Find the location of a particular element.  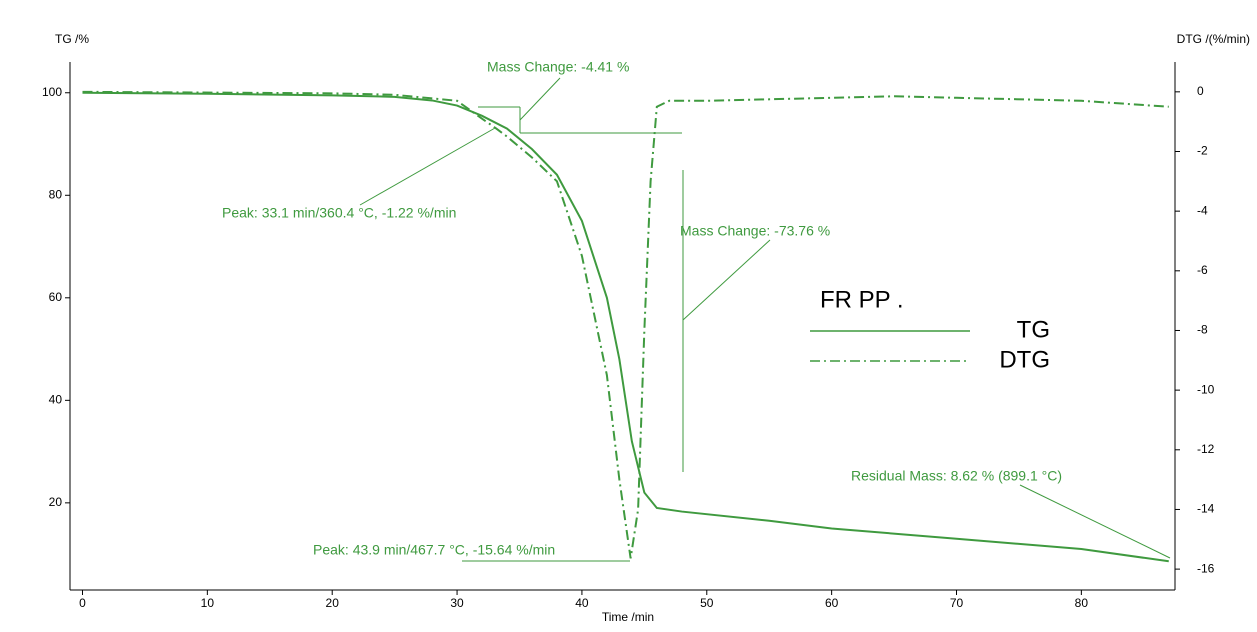

y-tick-label: 80 is located at coordinates (56, 194).